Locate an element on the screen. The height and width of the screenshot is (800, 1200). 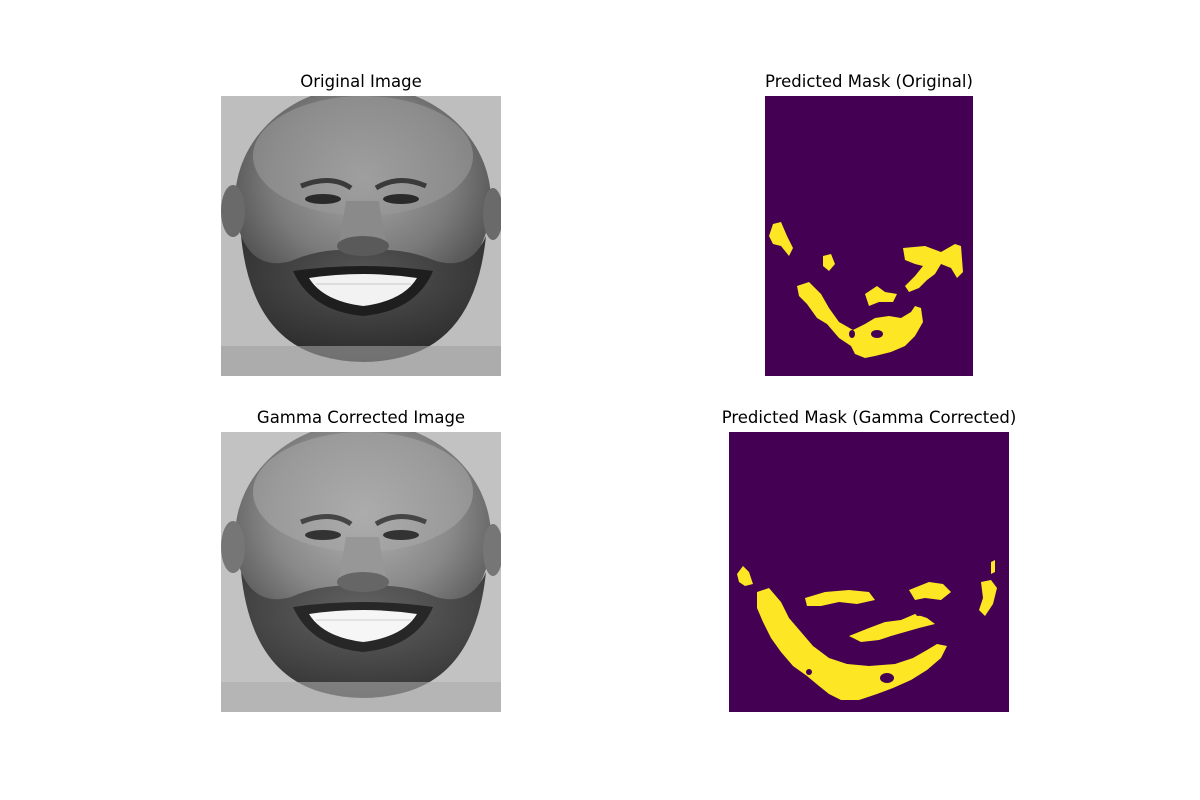
gamma-corrected-face-image is located at coordinates (361, 572).